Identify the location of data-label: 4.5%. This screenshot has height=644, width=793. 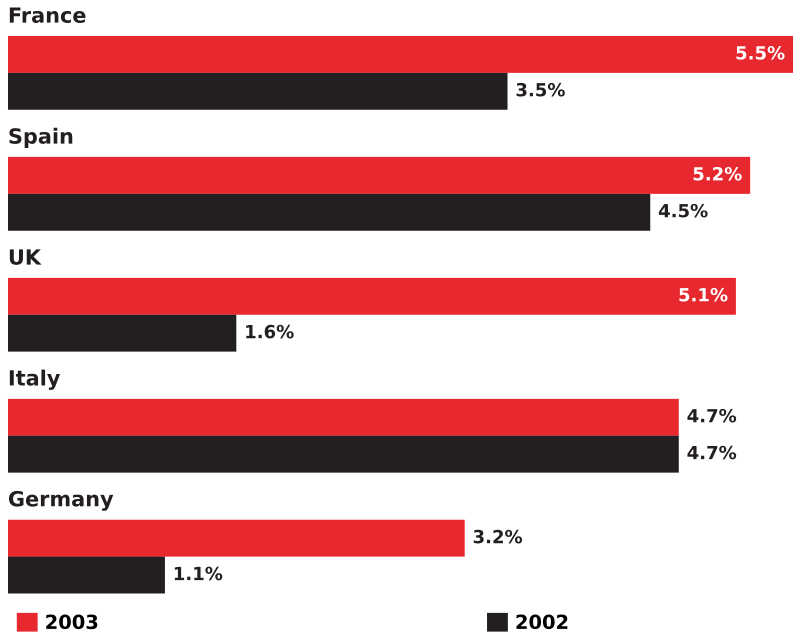
(683, 211).